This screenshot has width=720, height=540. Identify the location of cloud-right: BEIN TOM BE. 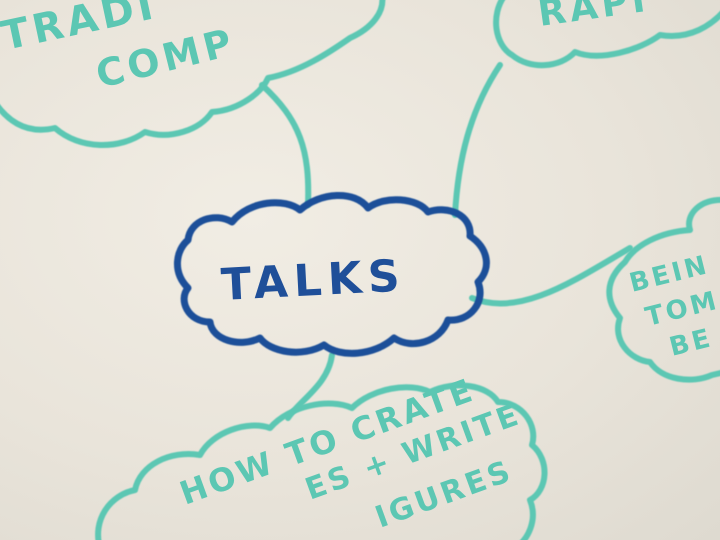
(663, 290).